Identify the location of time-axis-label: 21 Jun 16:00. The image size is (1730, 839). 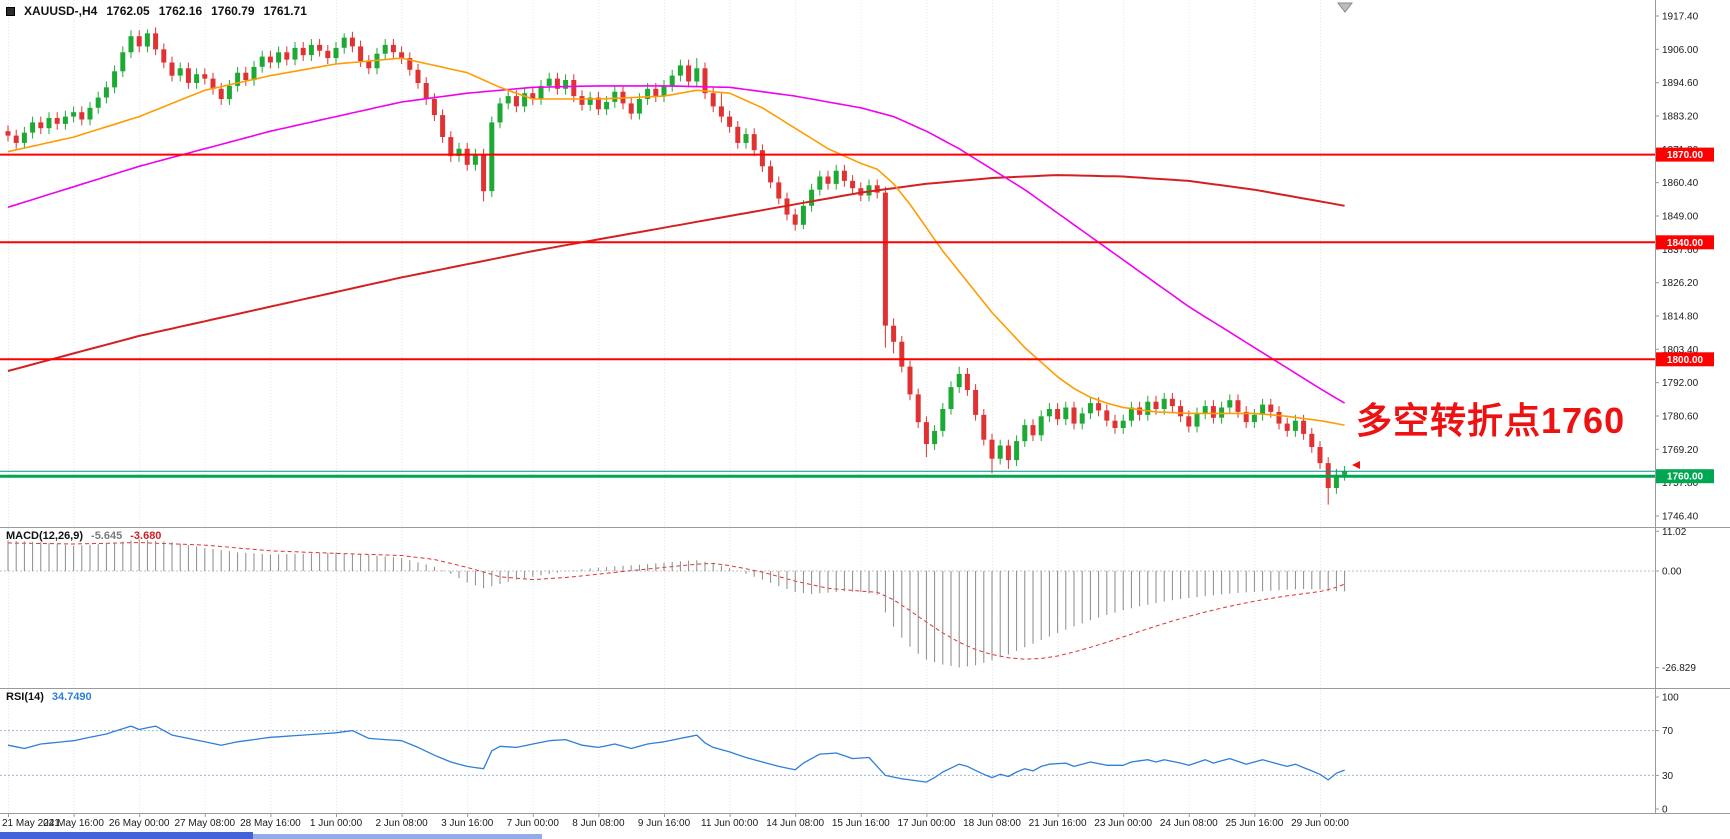
(1058, 823).